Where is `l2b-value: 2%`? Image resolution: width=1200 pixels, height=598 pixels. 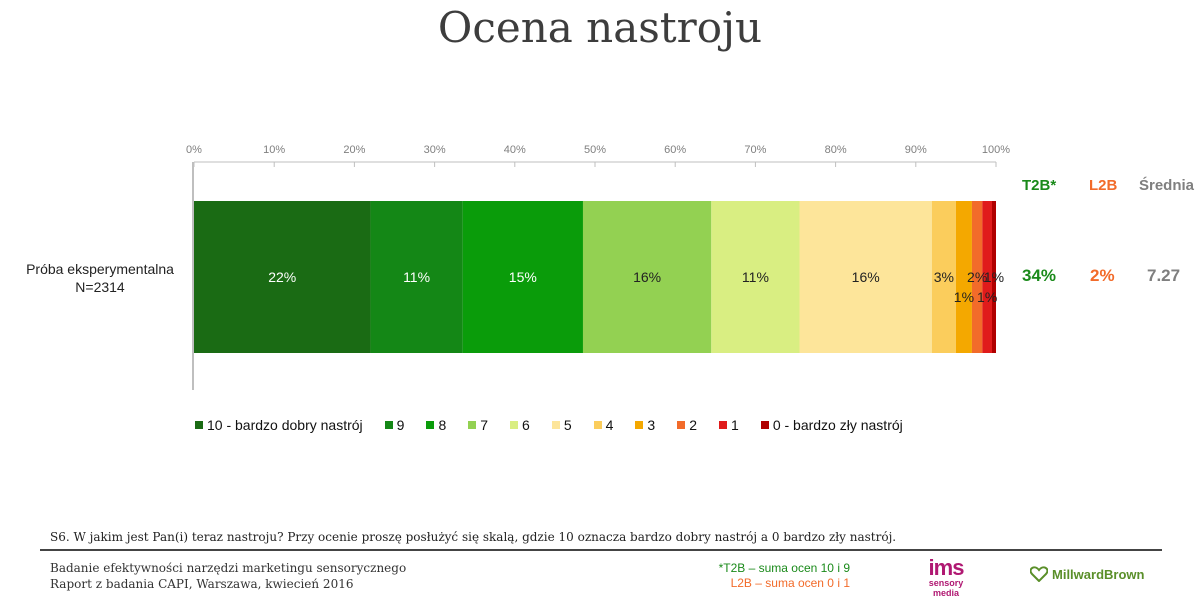 l2b-value: 2% is located at coordinates (1102, 275).